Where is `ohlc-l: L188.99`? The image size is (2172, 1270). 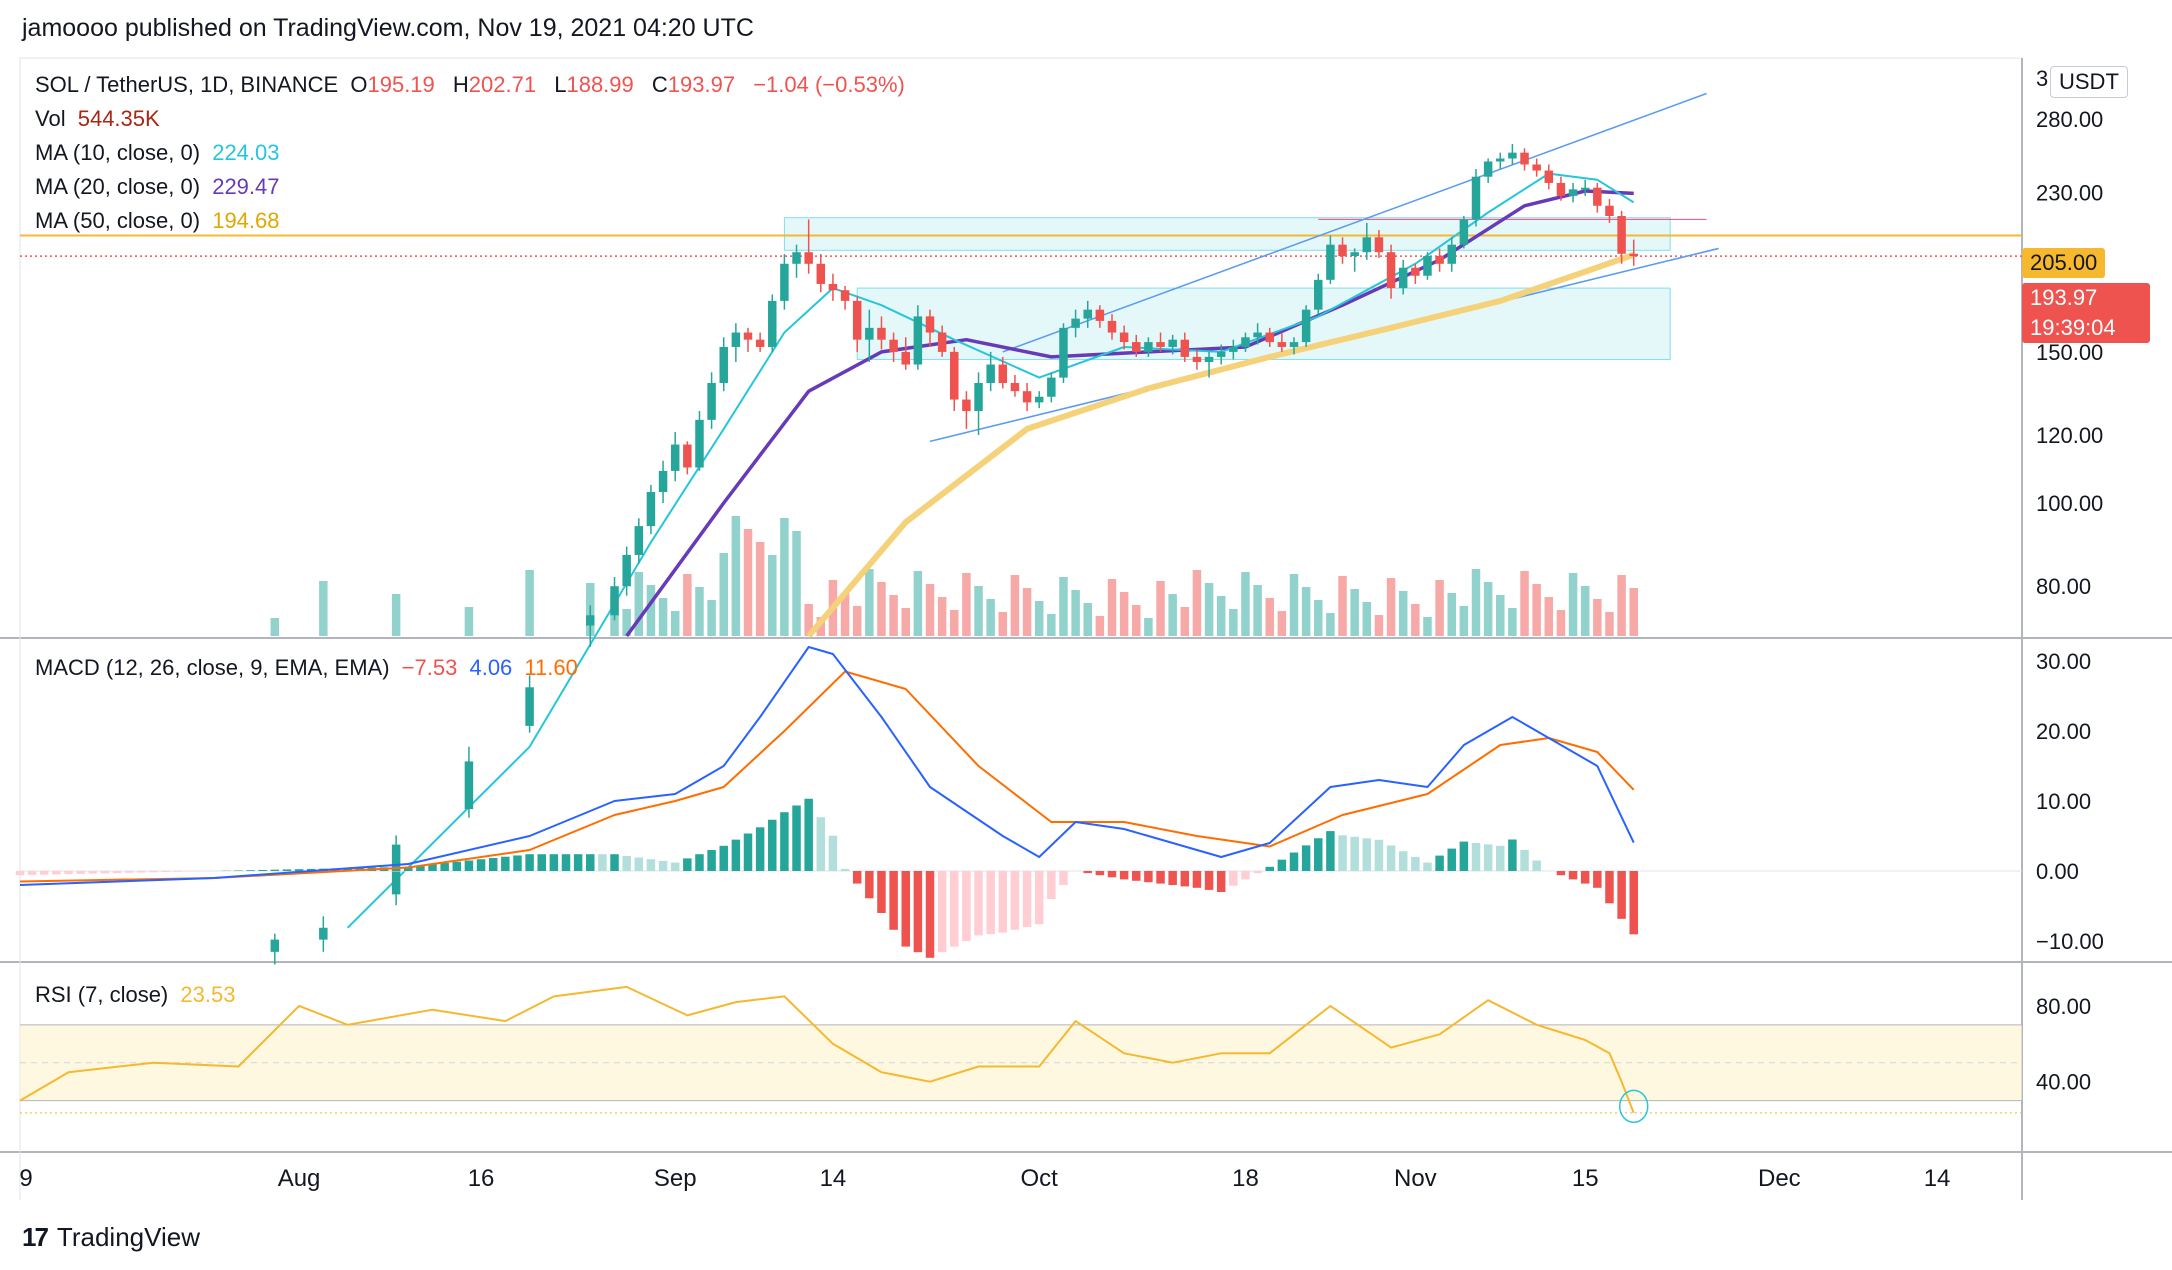 ohlc-l: L188.99 is located at coordinates (597, 84).